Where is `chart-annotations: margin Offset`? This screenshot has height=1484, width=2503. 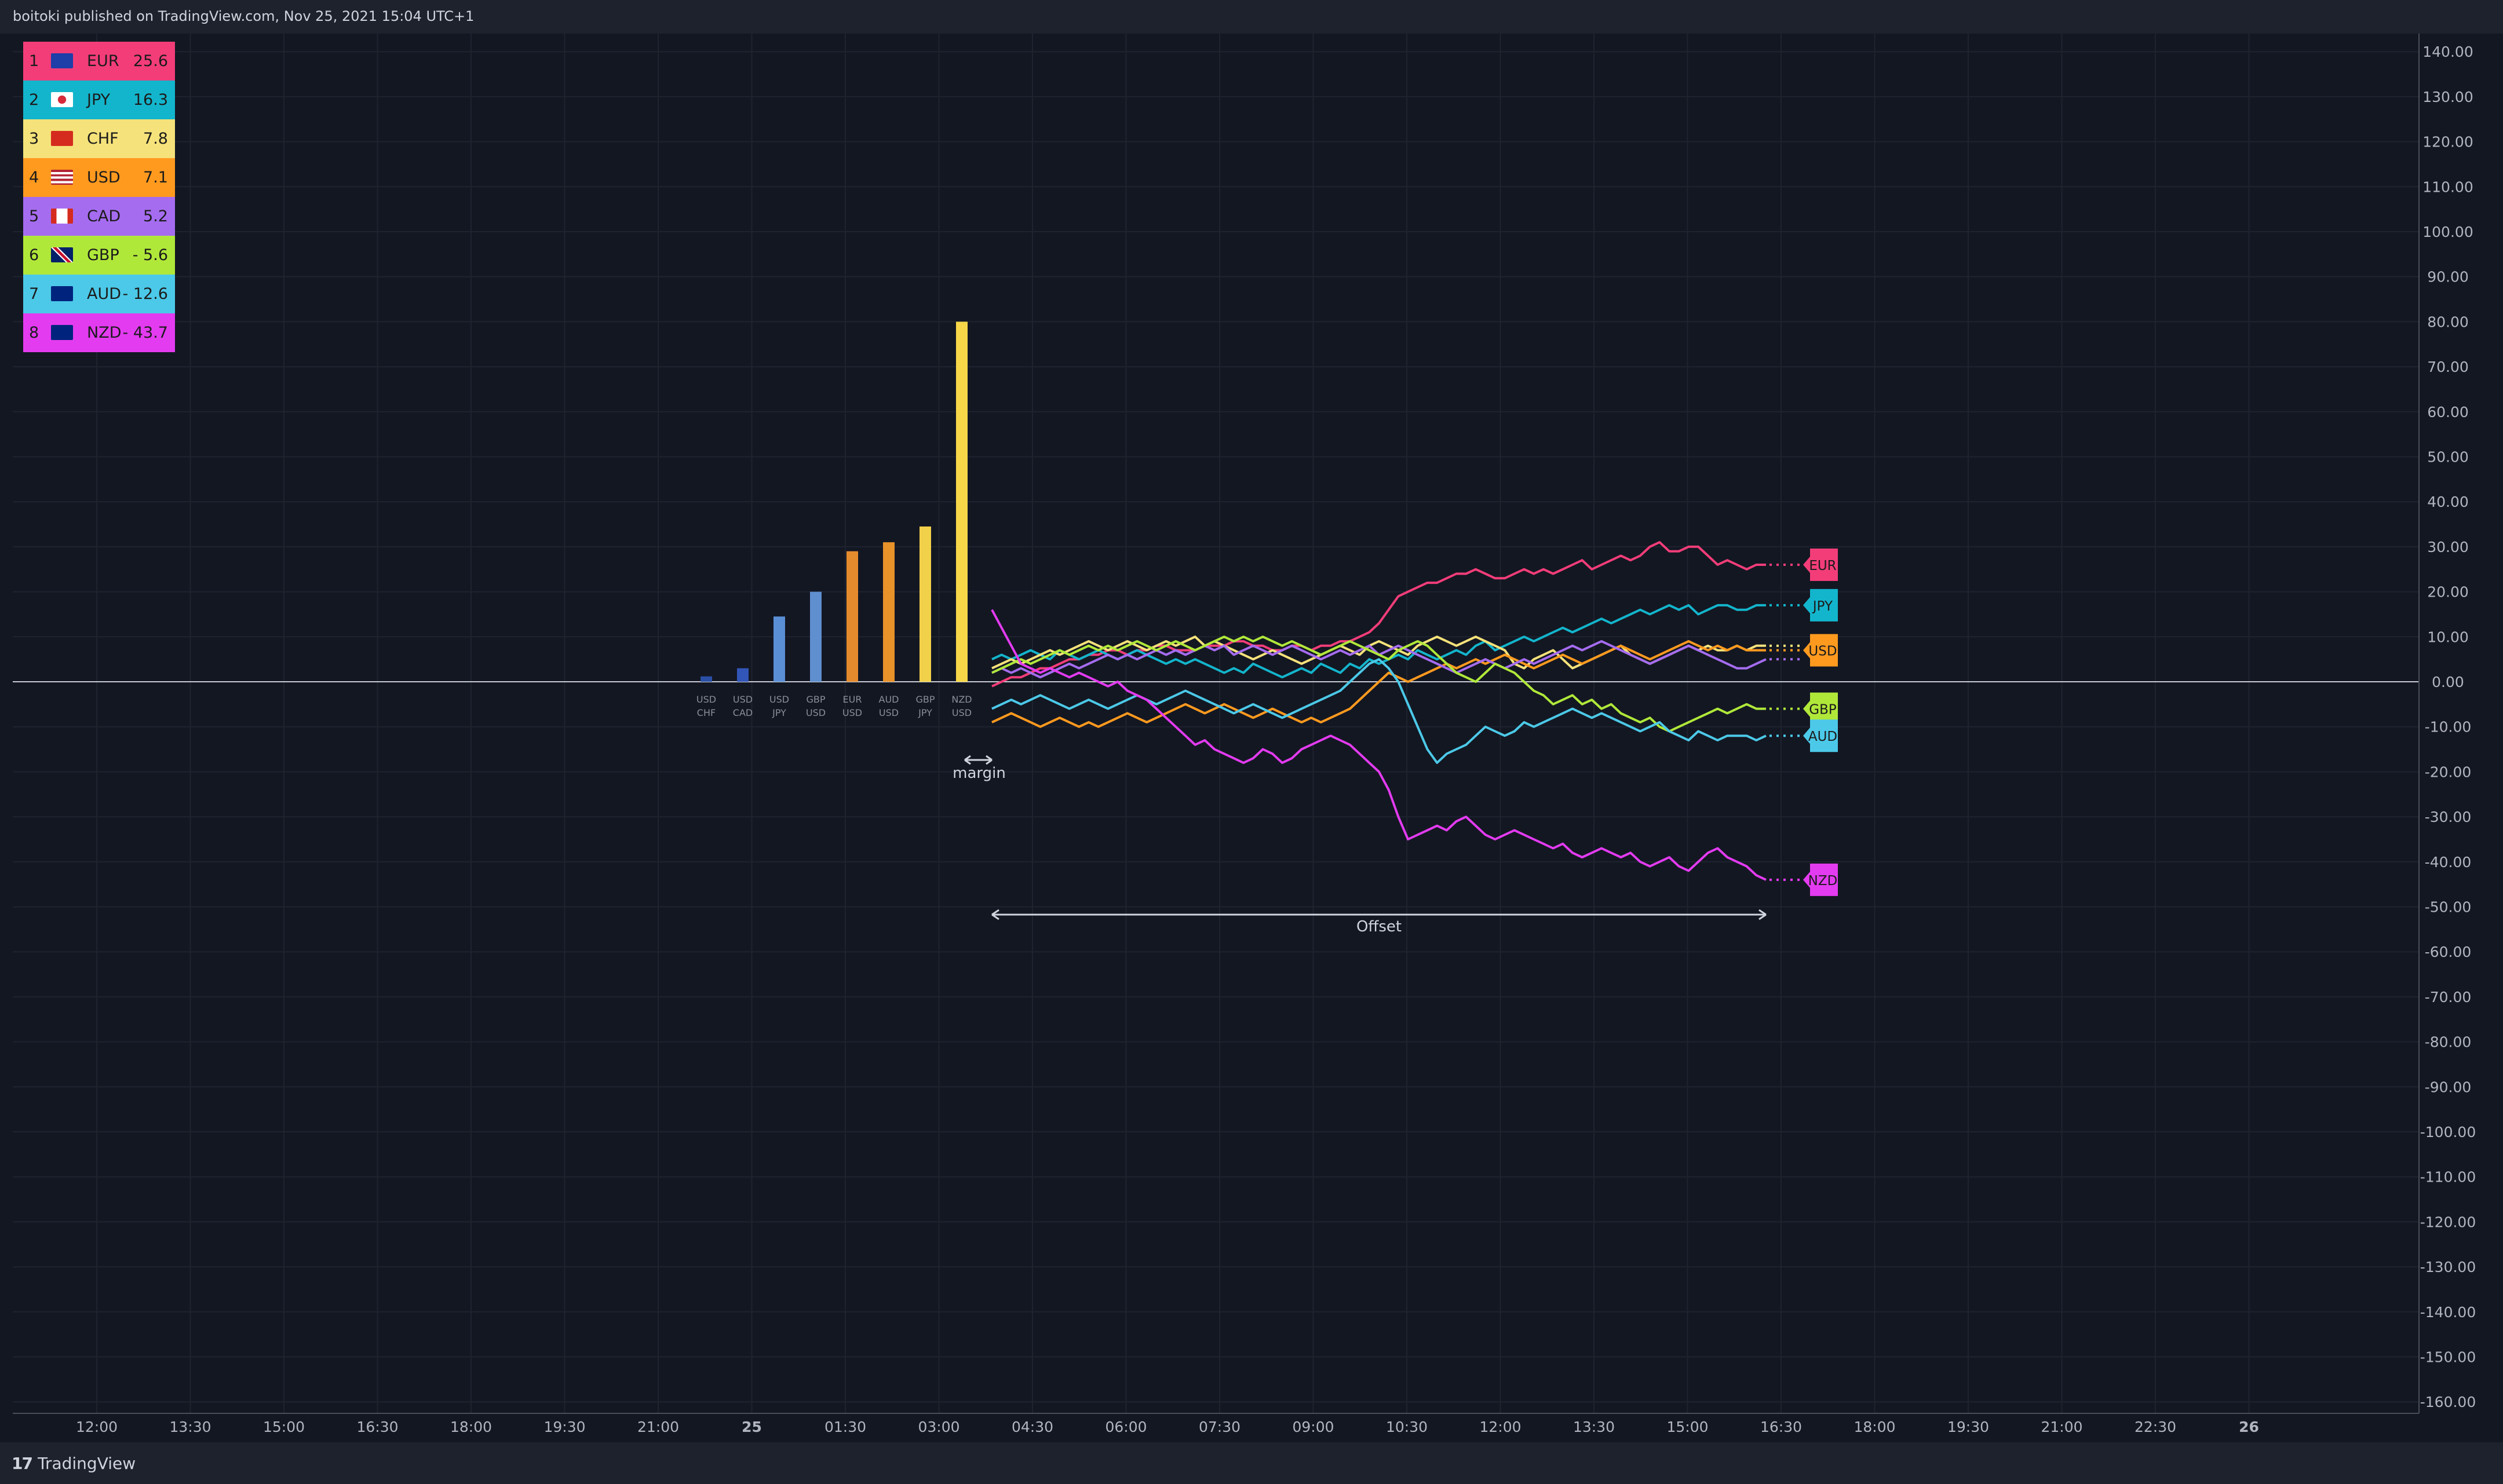 chart-annotations: margin Offset is located at coordinates (1360, 845).